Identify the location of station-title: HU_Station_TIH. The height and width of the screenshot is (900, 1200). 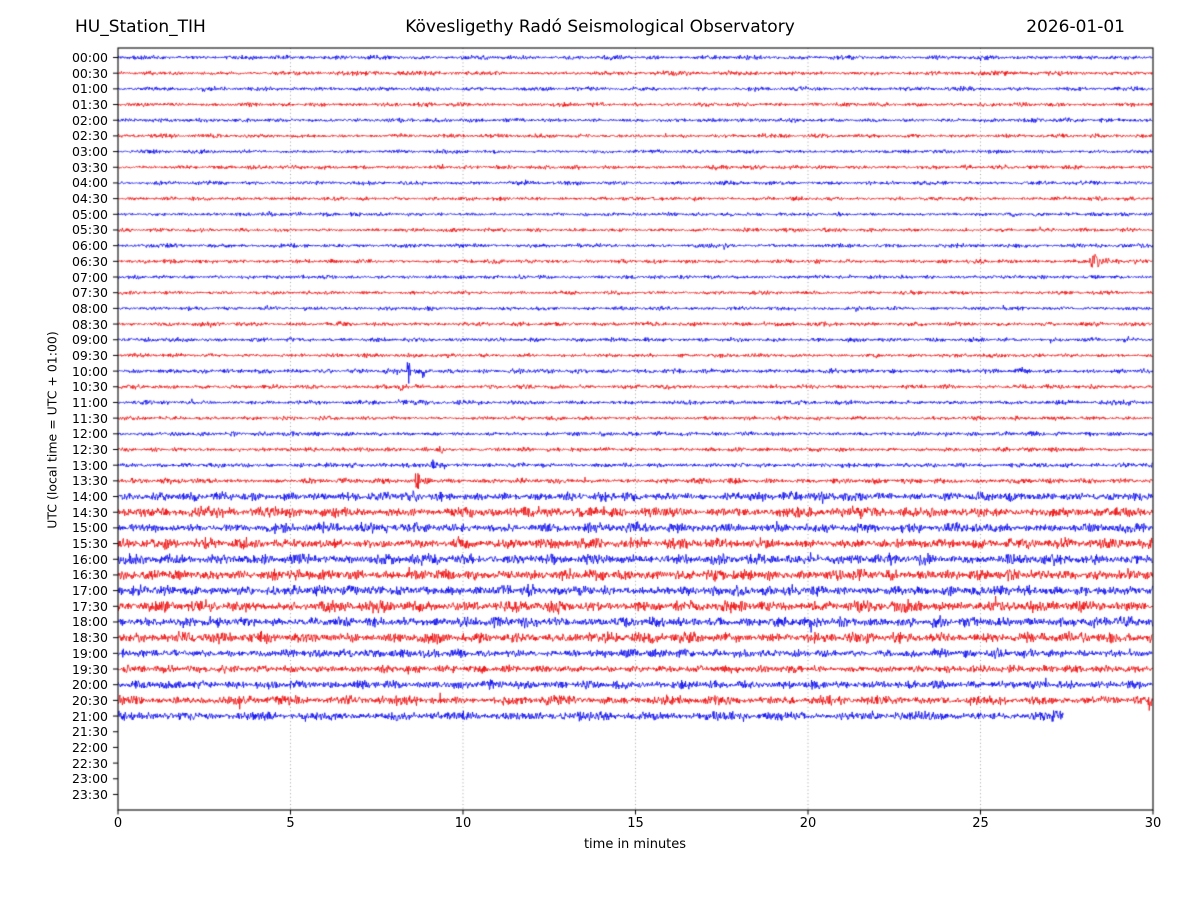
(140, 27).